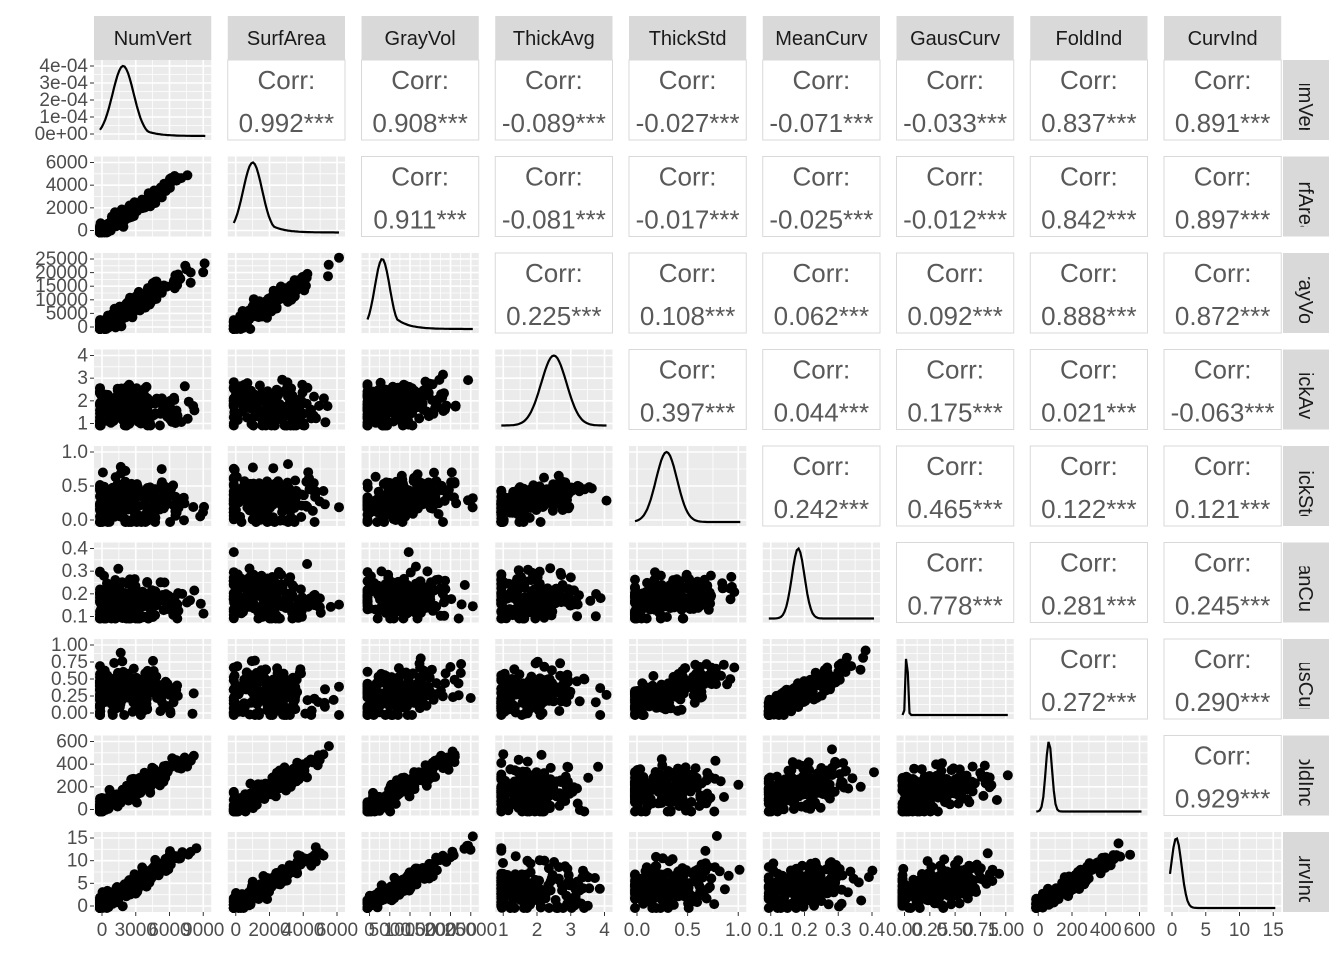  Describe the element at coordinates (821, 196) in the screenshot. I see `panel-SurfArea-MeanCurv: Corr: -0.025***` at that location.